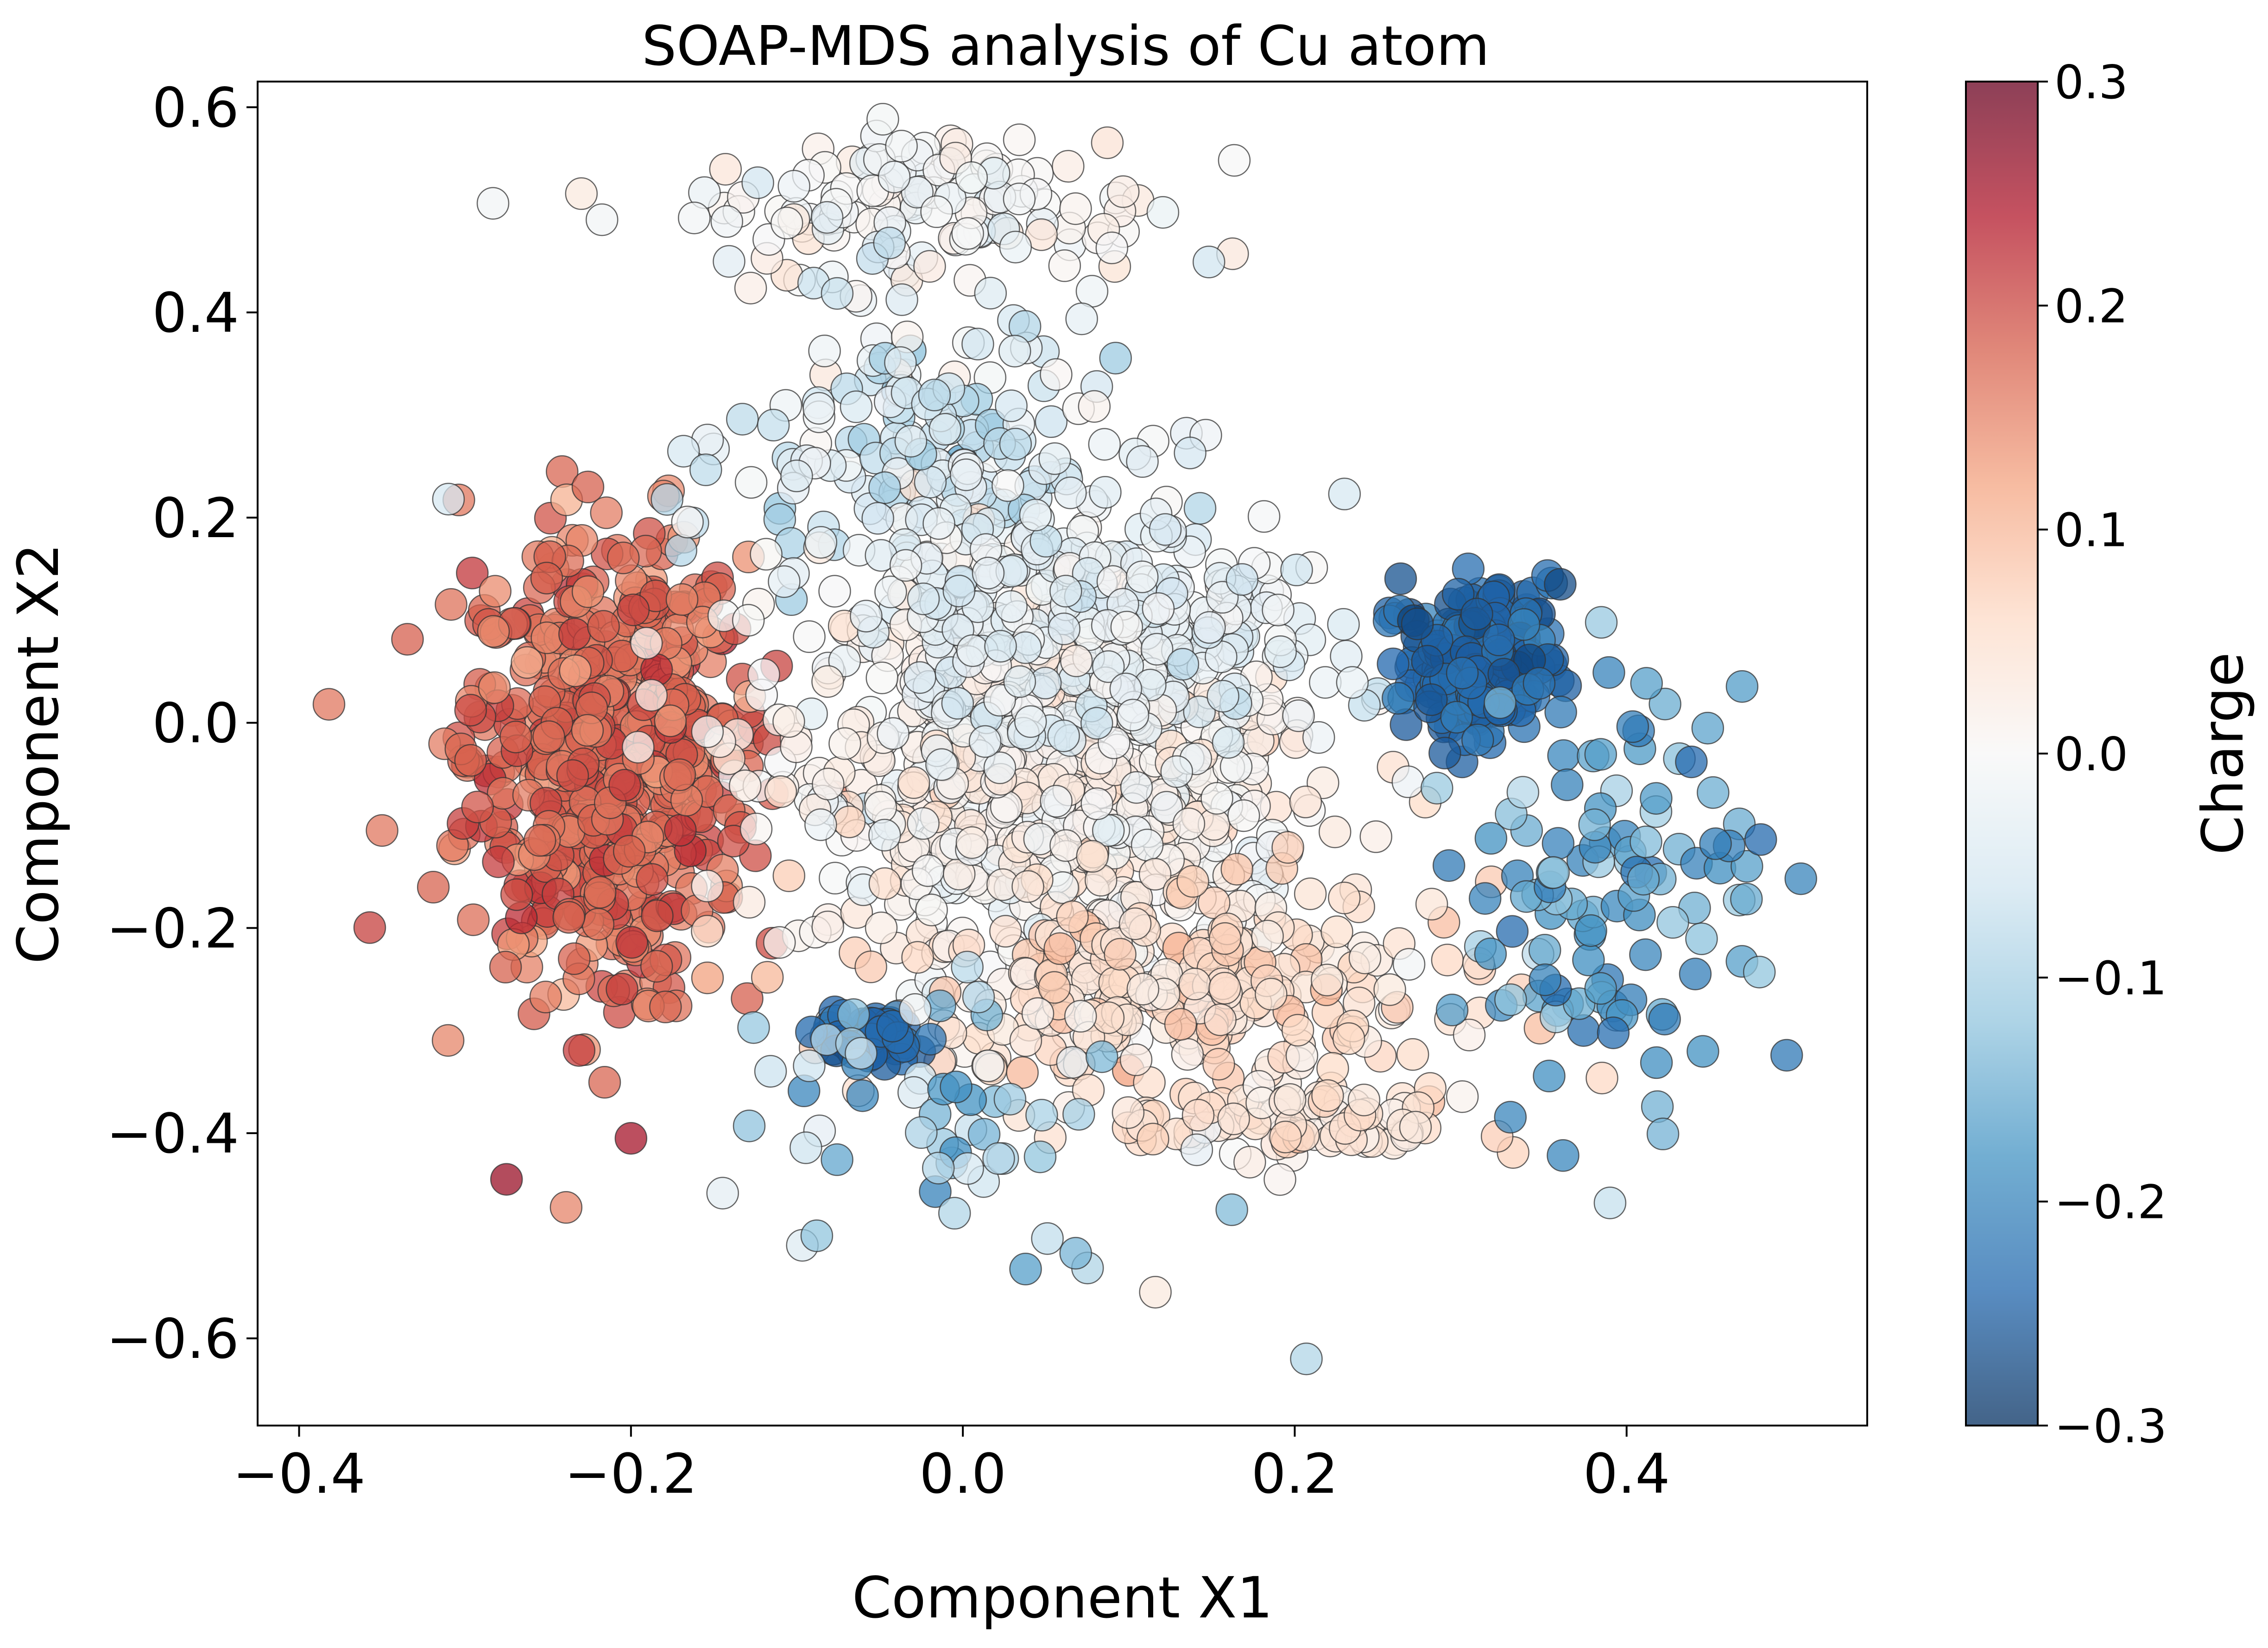  What do you see at coordinates (2091, 306) in the screenshot?
I see `colorbar-tick-label: 0.2` at bounding box center [2091, 306].